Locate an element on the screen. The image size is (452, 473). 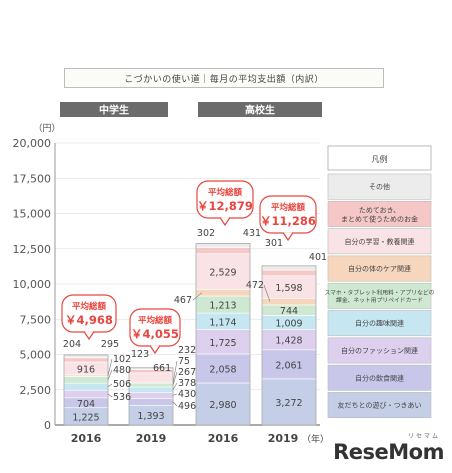
data-label: 916 is located at coordinates (86, 369).